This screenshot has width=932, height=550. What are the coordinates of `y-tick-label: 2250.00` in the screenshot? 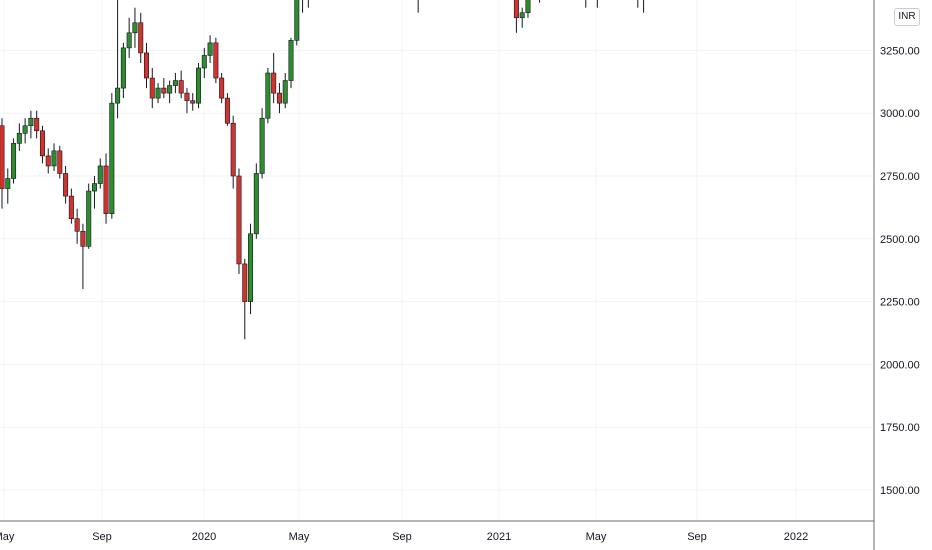 It's located at (900, 303).